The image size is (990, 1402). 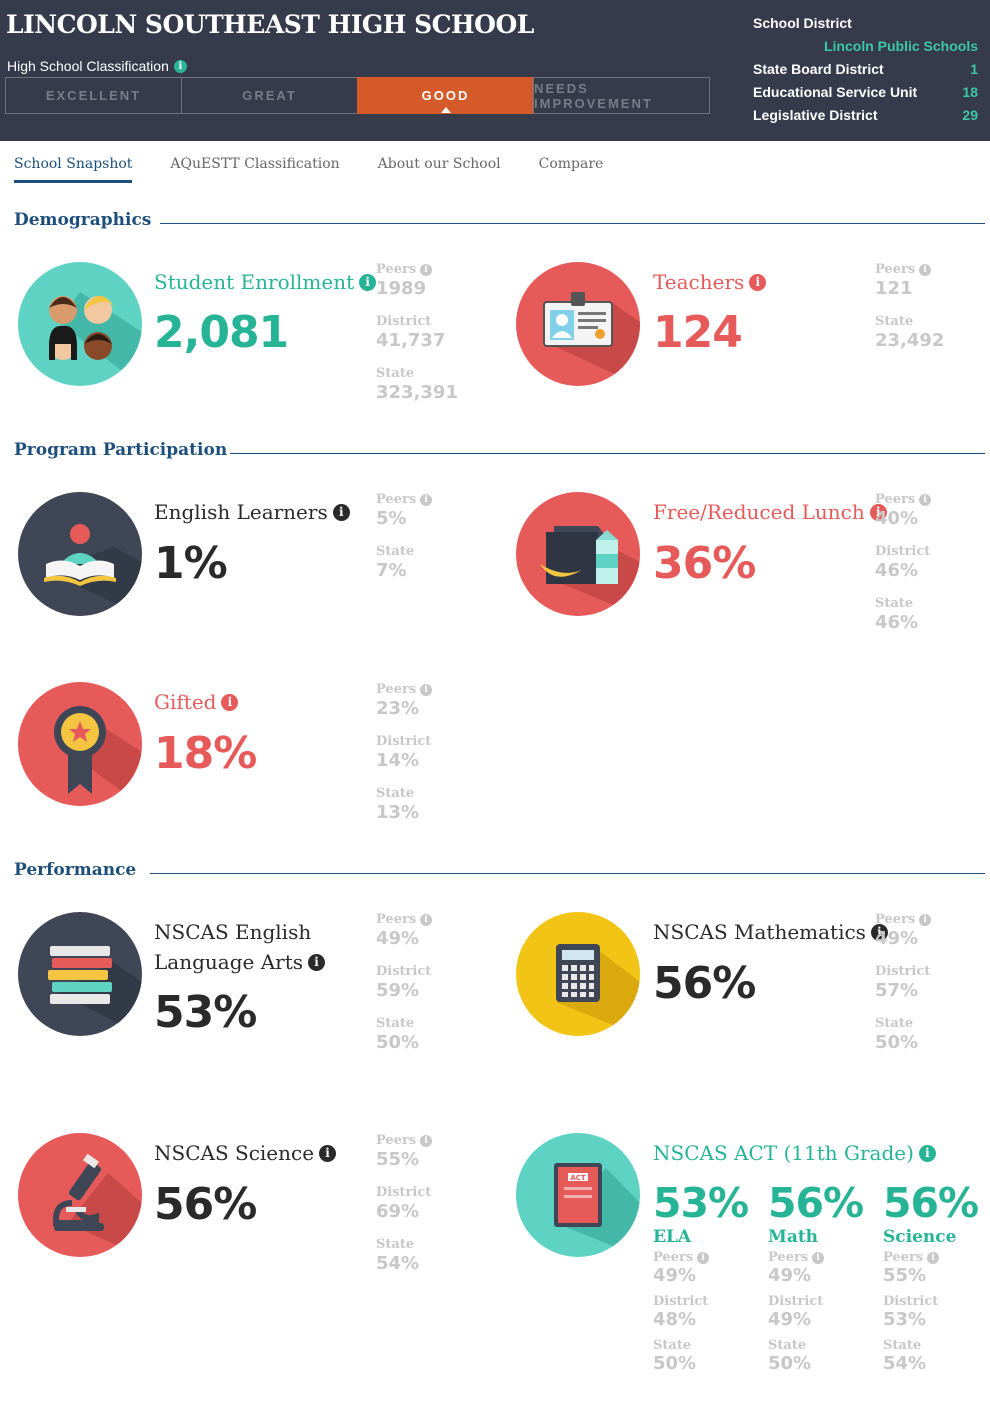 I want to click on cmp-value-peers: 1989, so click(x=401, y=288).